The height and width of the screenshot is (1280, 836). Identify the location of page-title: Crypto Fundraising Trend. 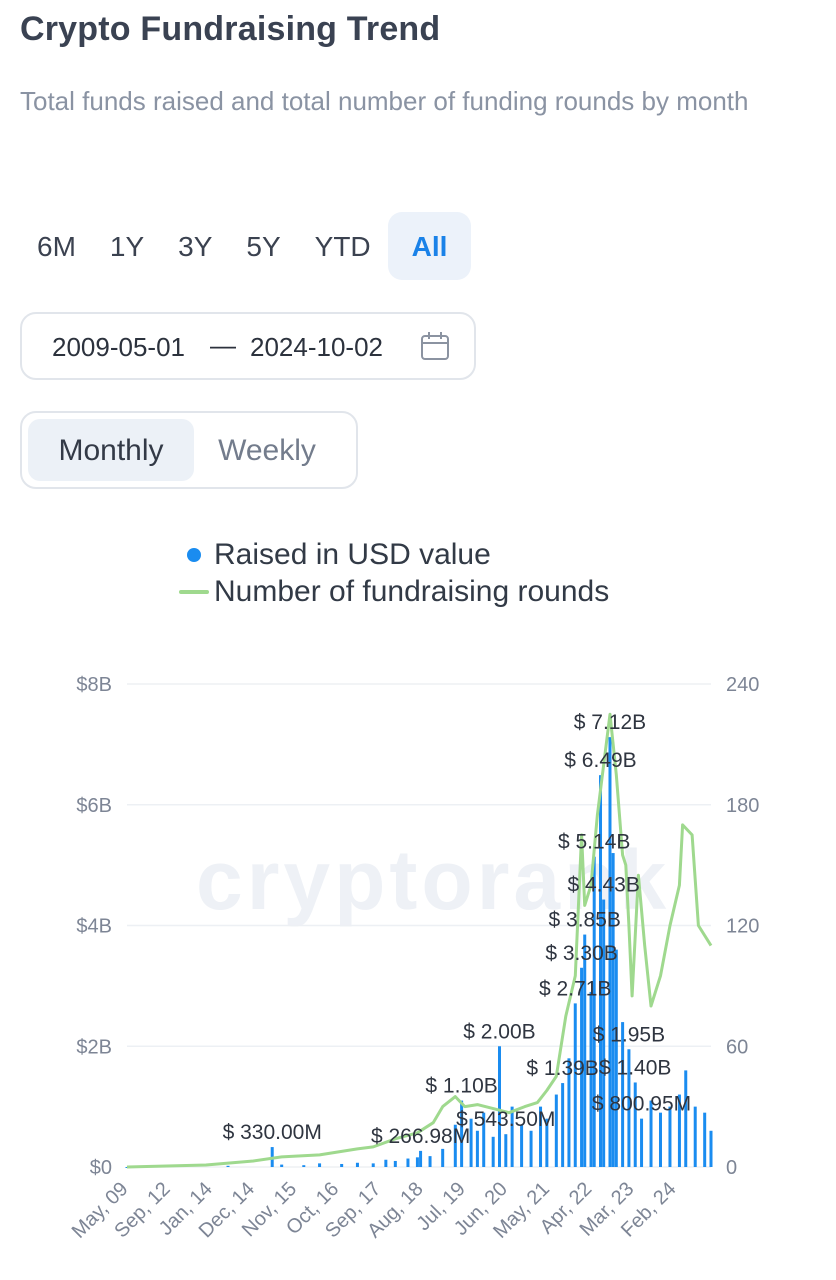
(230, 29).